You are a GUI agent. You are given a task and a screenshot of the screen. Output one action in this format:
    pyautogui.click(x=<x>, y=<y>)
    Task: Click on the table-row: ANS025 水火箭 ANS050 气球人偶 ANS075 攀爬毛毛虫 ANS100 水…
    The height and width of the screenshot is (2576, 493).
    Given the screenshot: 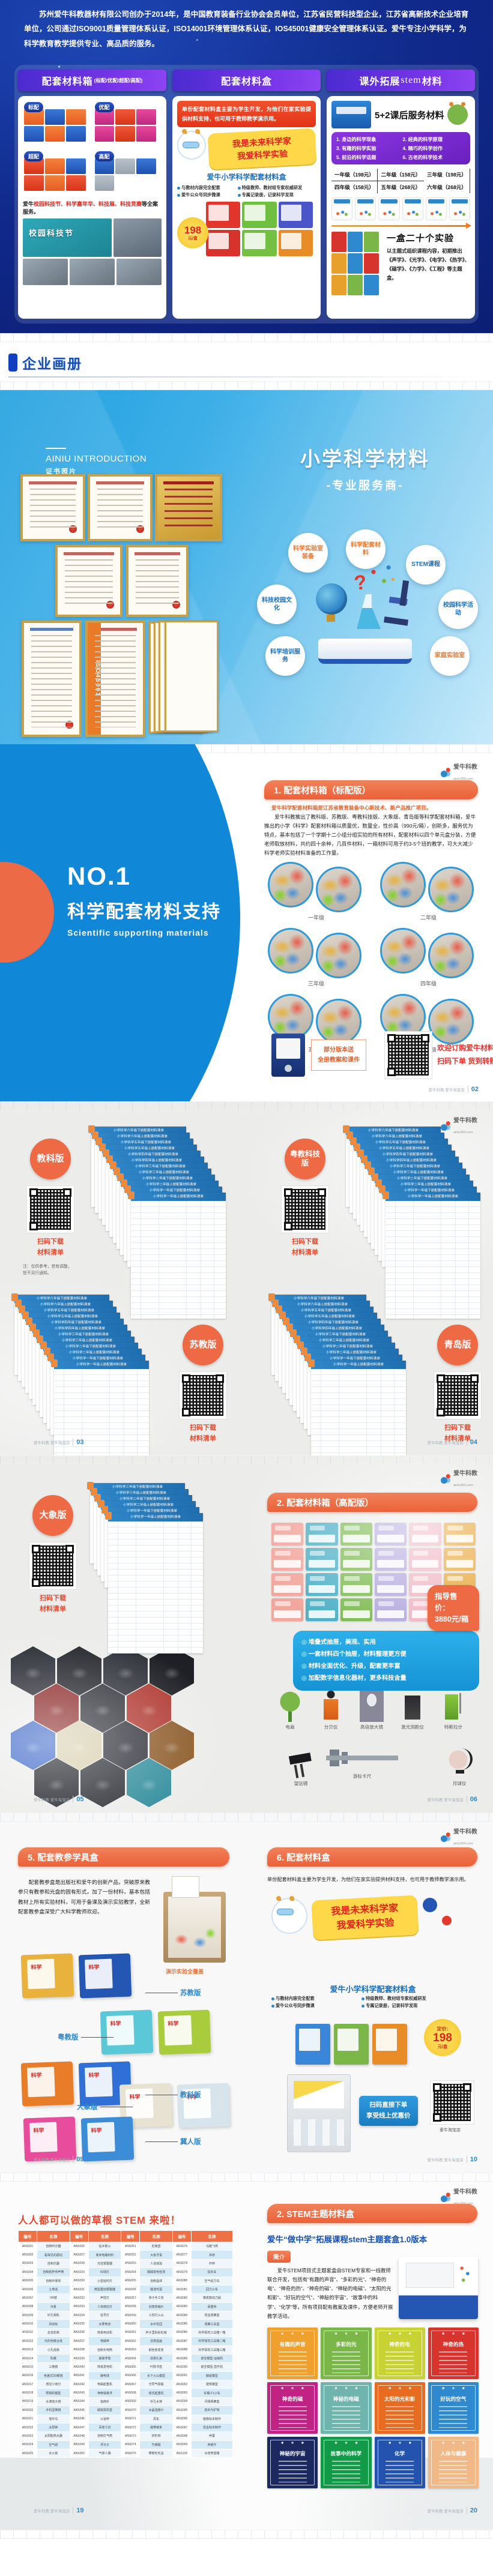 What is the action you would take?
    pyautogui.click(x=125, y=2453)
    